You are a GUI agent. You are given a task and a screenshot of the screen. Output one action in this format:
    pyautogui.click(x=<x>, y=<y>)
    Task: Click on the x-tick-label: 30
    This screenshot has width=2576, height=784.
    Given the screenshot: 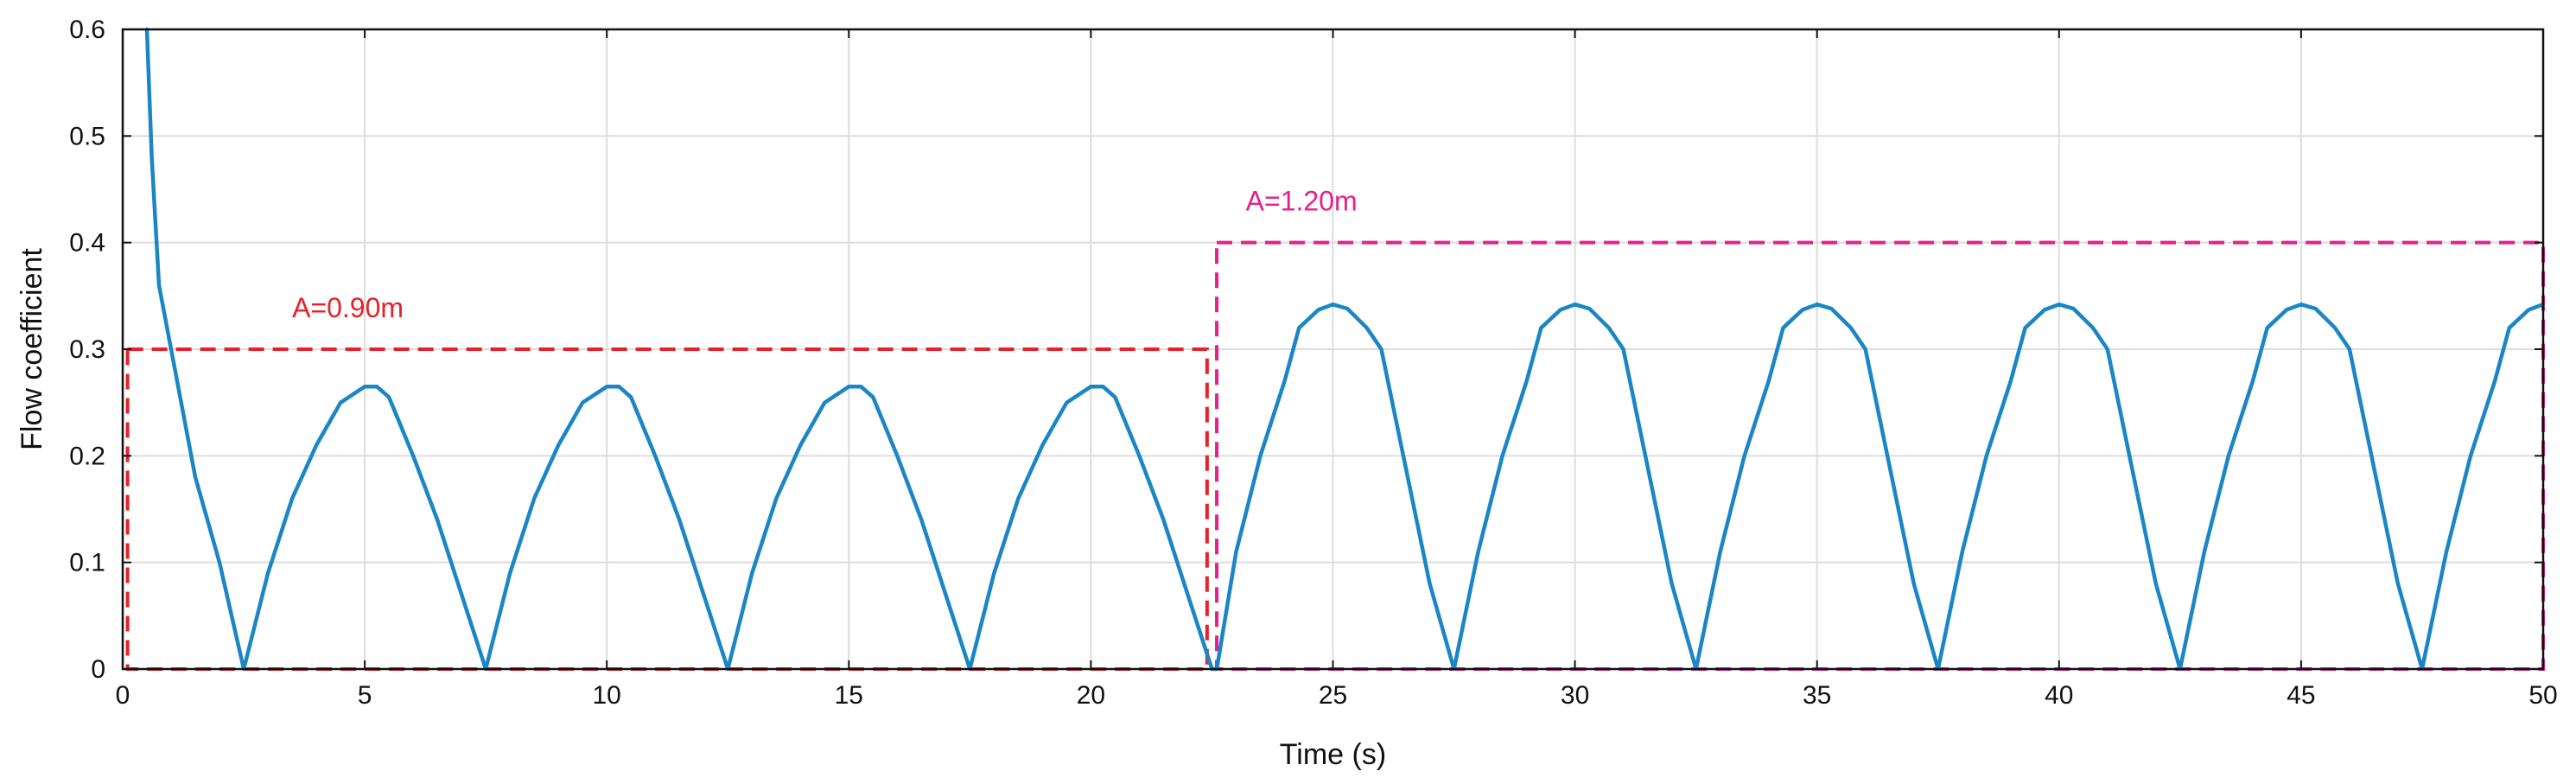 What is the action you would take?
    pyautogui.click(x=1575, y=695)
    